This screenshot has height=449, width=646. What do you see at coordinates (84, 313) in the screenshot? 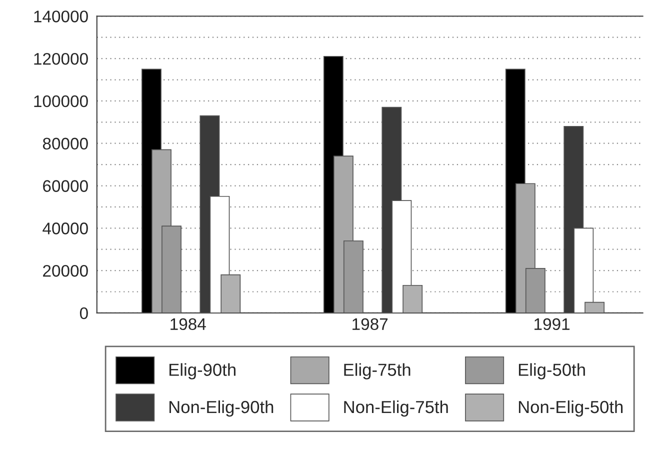
I see `y-tick-label: 0` at bounding box center [84, 313].